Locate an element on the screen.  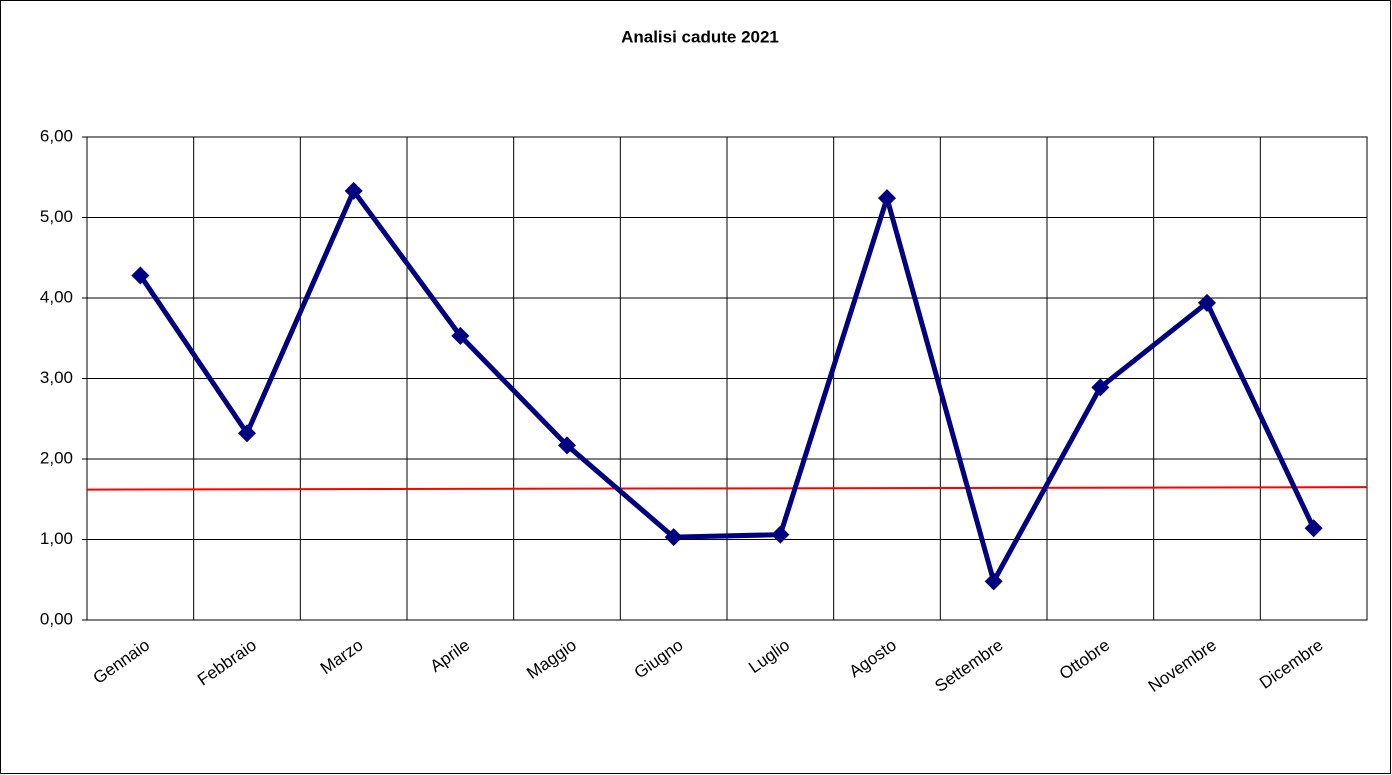
y-tick-label: 0,00 is located at coordinates (56, 618).